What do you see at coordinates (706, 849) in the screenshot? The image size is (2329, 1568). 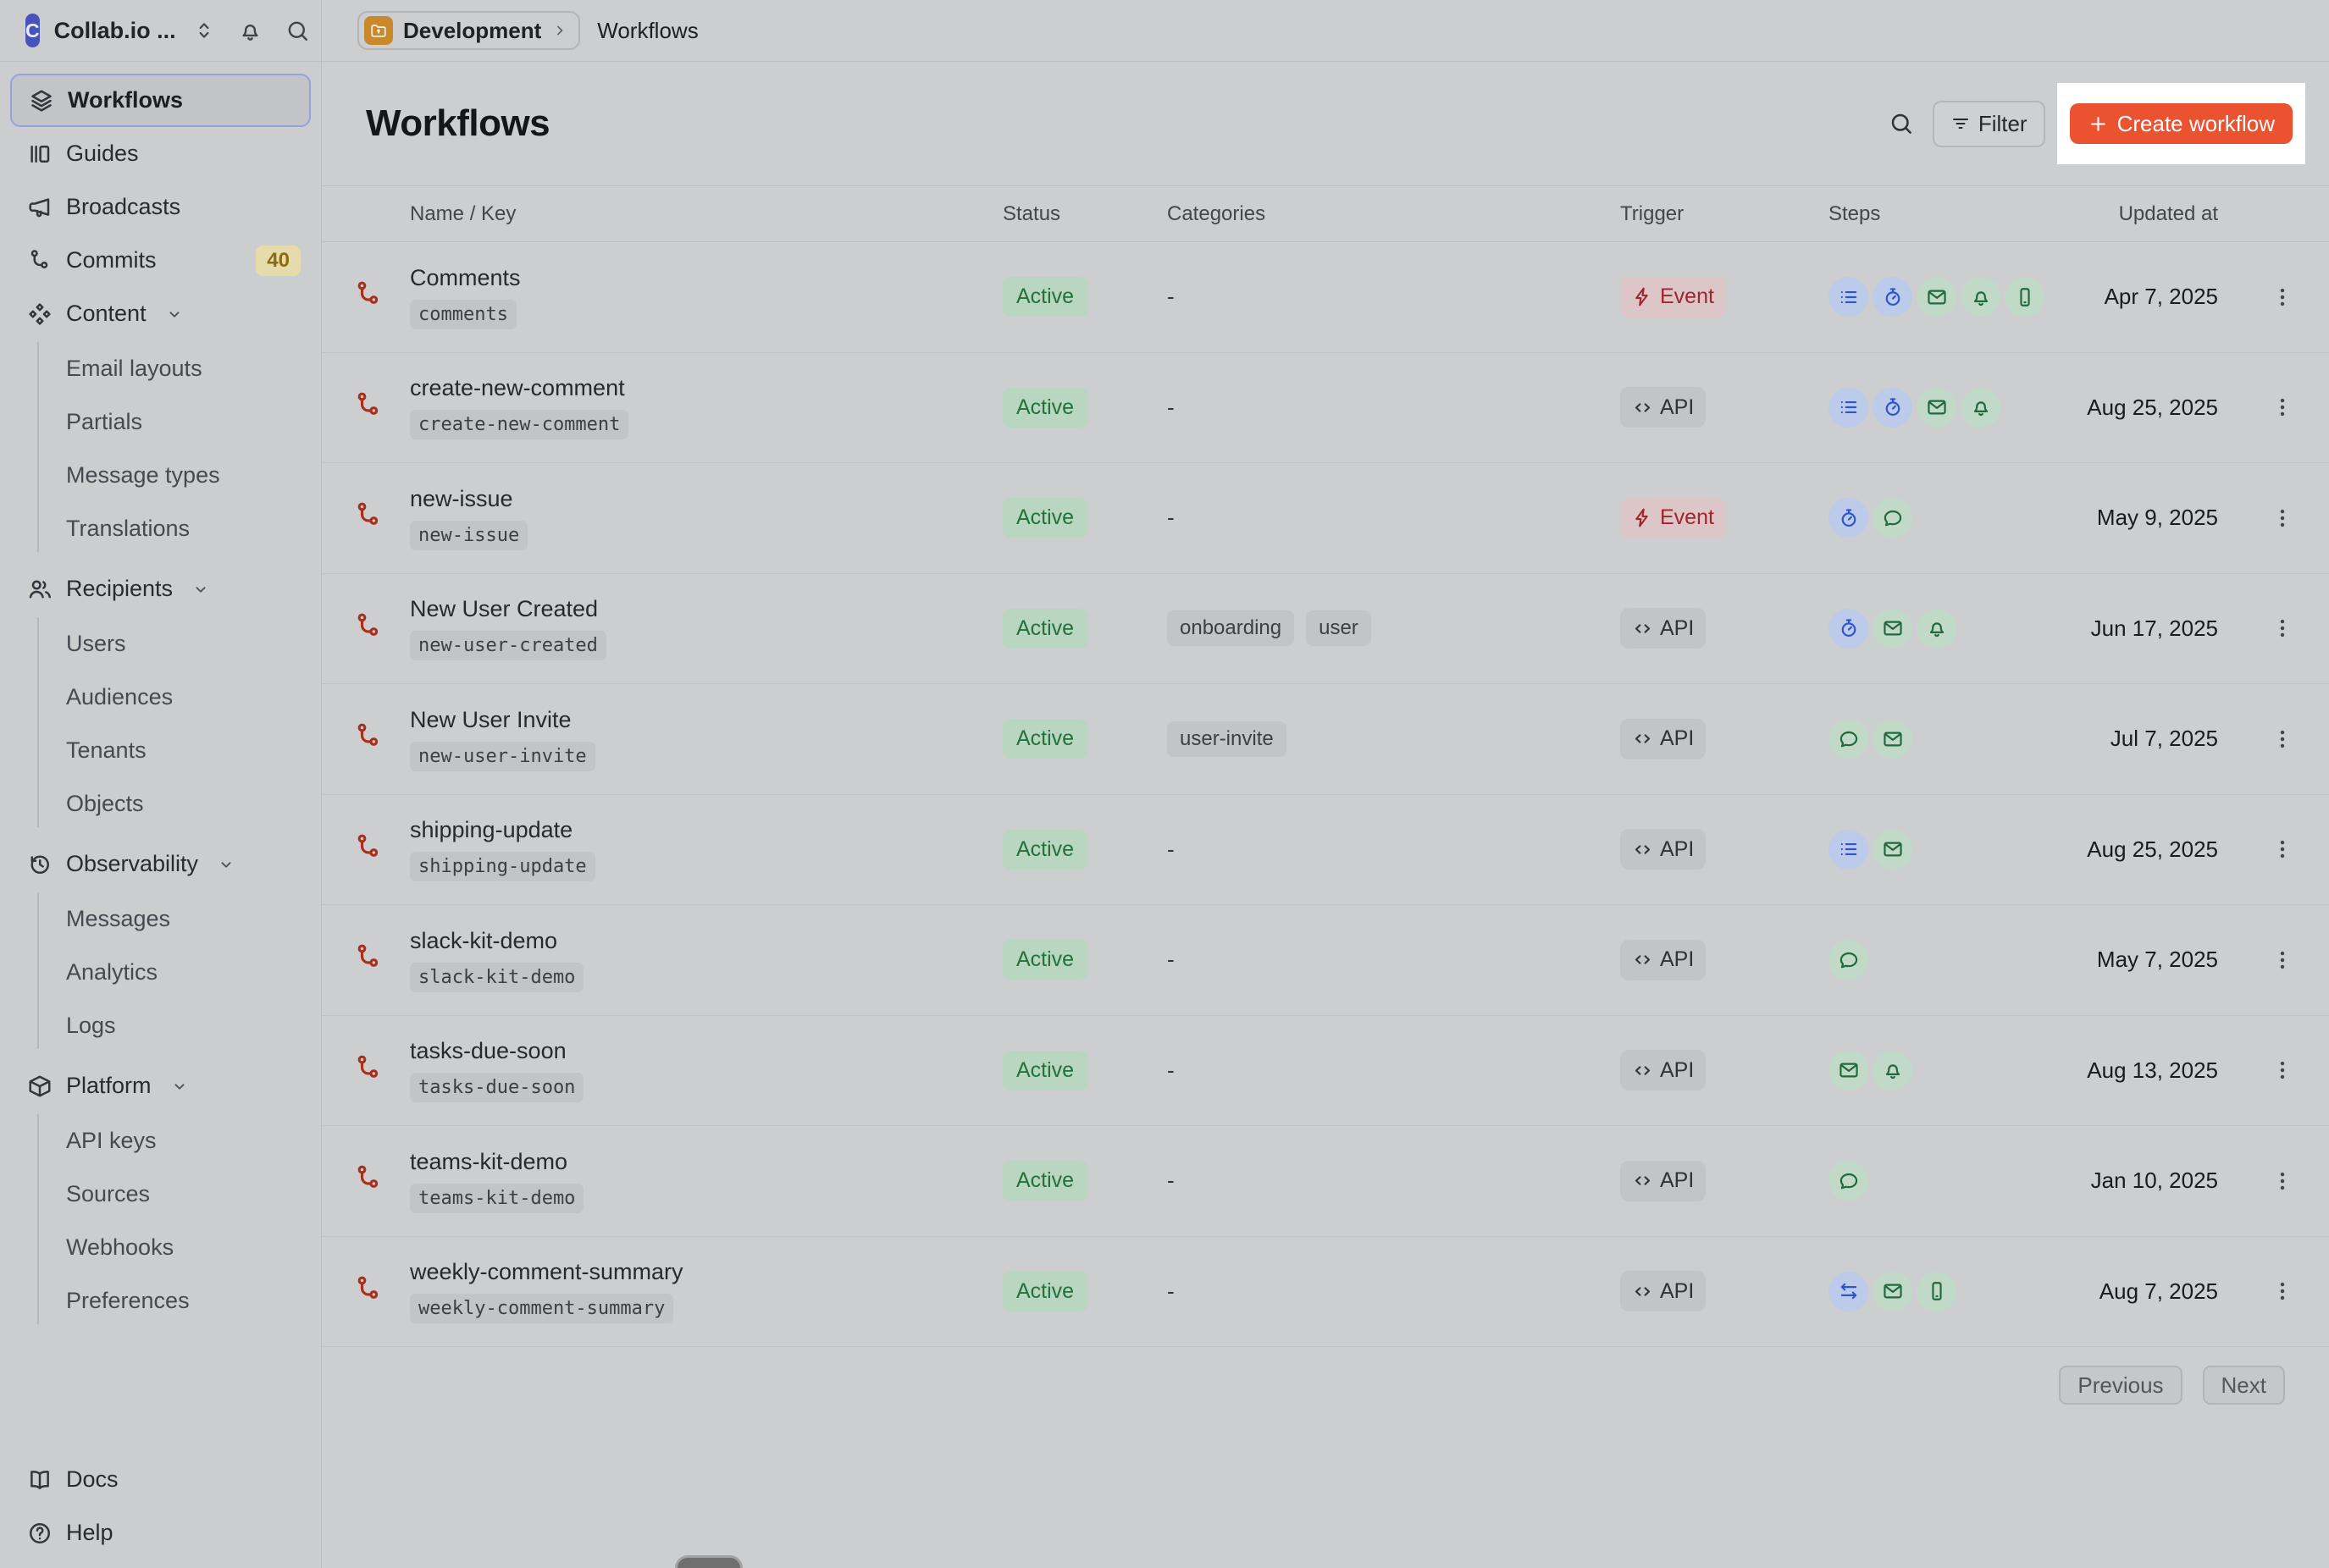 I see `workflow-name-cell: shipping-update shipping-update` at bounding box center [706, 849].